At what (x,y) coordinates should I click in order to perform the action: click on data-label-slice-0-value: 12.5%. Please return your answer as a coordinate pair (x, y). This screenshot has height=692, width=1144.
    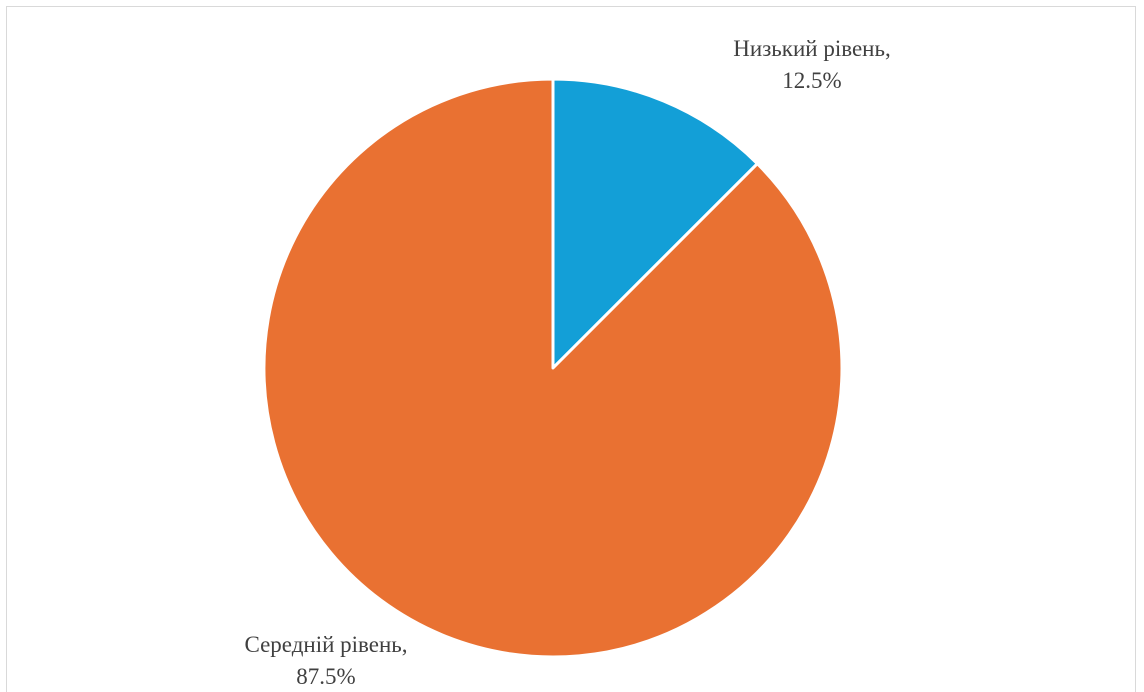
    Looking at the image, I should click on (811, 80).